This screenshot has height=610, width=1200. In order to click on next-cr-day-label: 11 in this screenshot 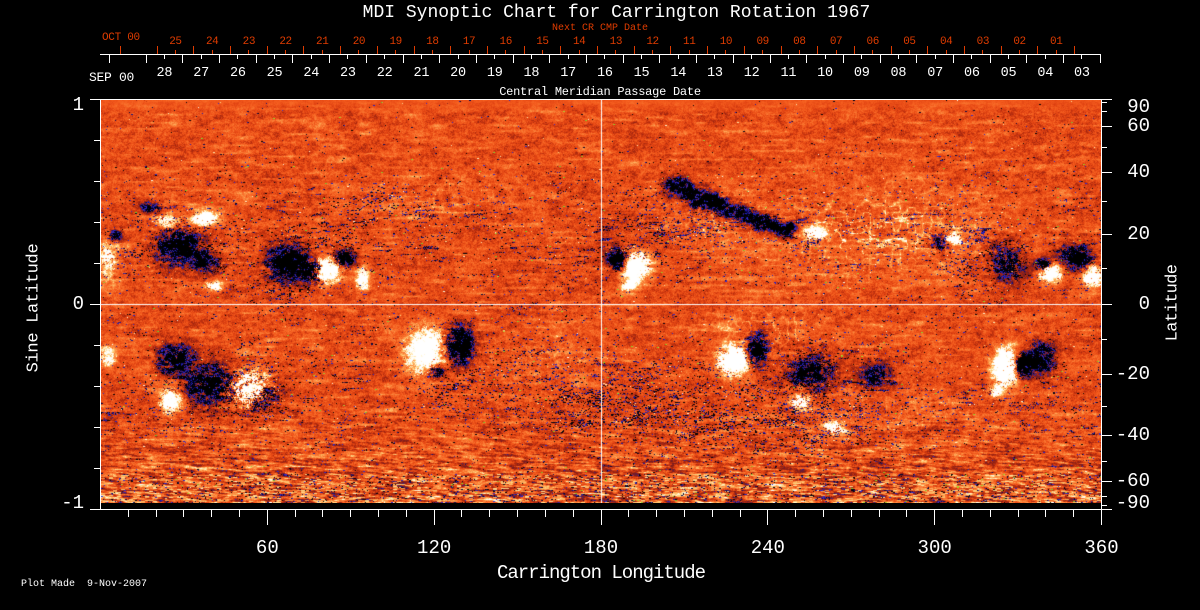, I will do `click(689, 41)`.